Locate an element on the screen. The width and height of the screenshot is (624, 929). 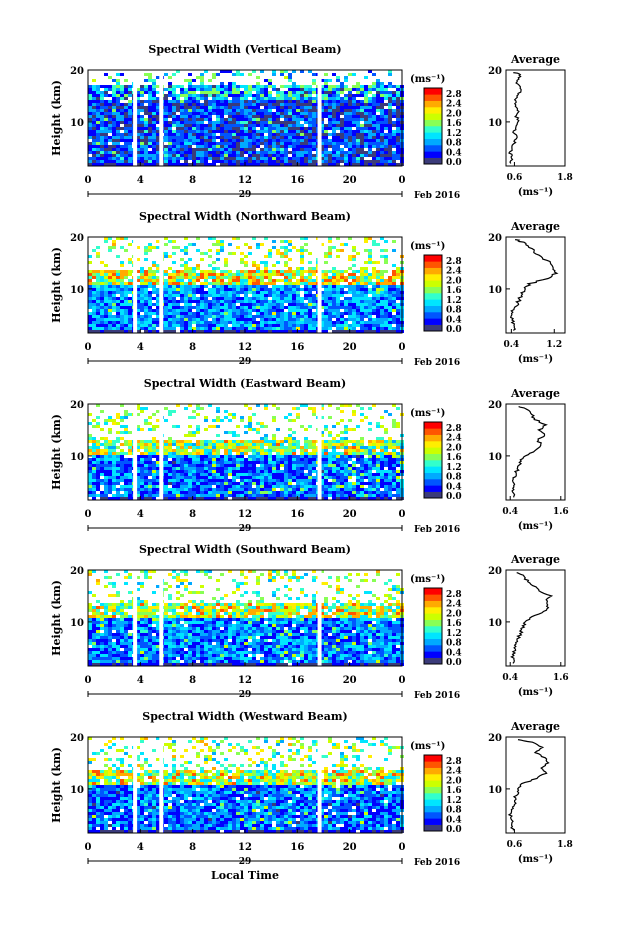
x-tick-label: 12 is located at coordinates (245, 347).